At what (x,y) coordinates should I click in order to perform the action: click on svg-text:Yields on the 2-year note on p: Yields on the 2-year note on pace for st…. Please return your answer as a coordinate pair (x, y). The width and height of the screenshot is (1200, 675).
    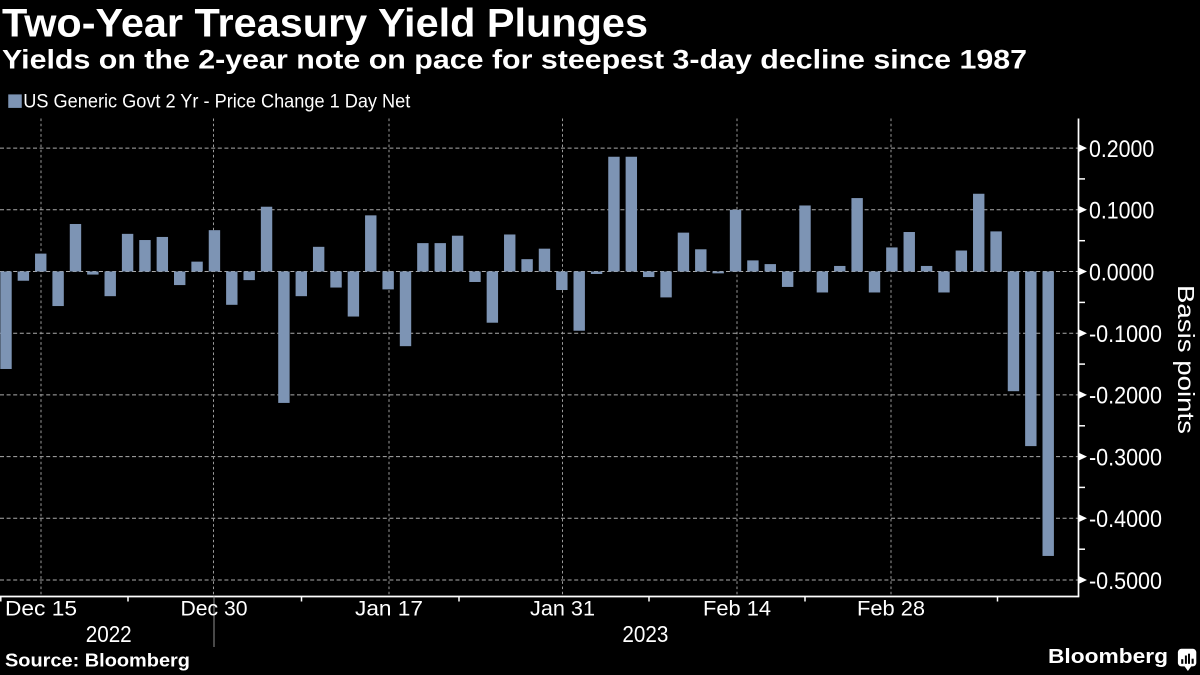
    Looking at the image, I should click on (514, 60).